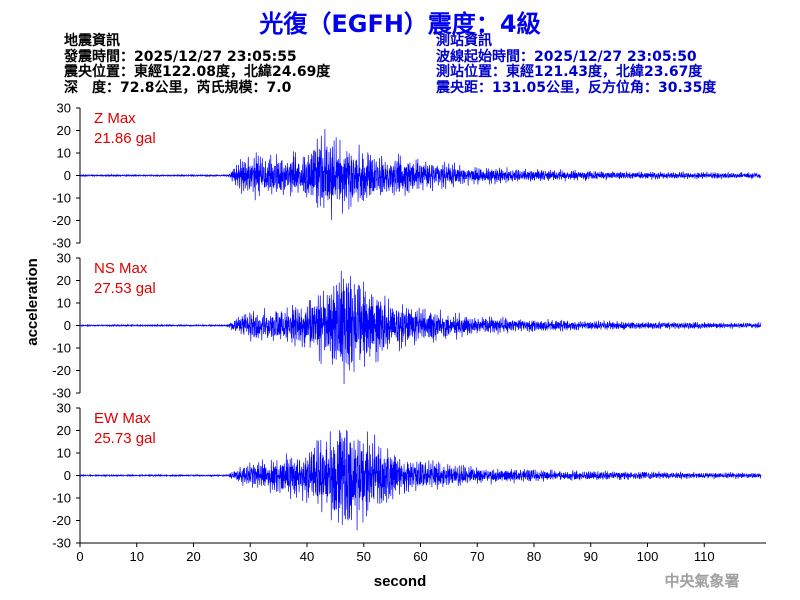 Image resolution: width=800 pixels, height=600 pixels. What do you see at coordinates (569, 72) in the screenshot?
I see `station-location: 測站位置：東經121.43度，北緯23.67度` at bounding box center [569, 72].